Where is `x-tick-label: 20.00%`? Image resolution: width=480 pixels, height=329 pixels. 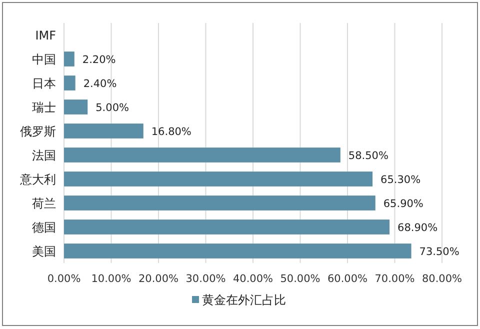 x-tick-label: 20.00% is located at coordinates (158, 279).